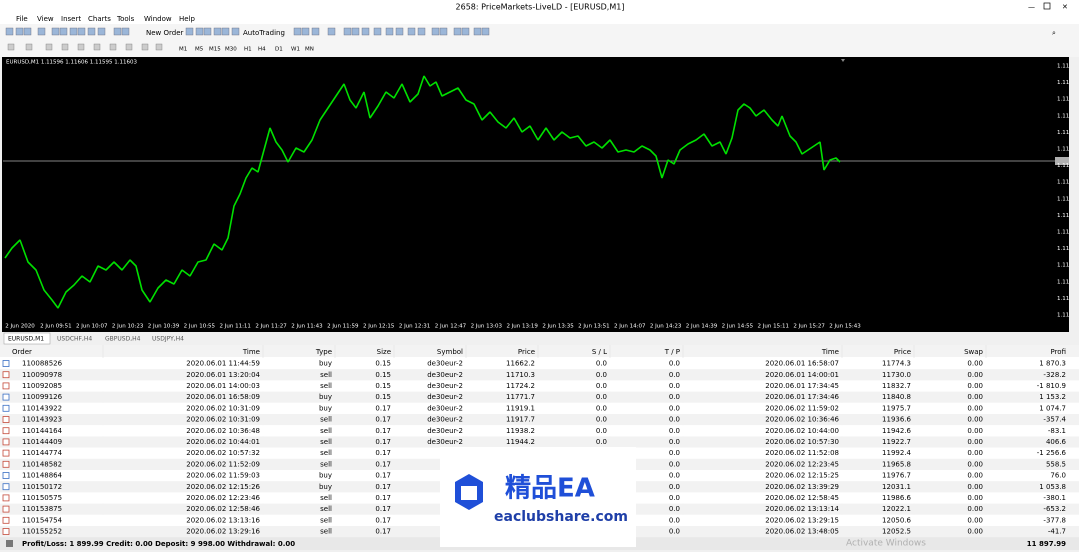 This screenshot has height=552, width=1079. Describe the element at coordinates (248, 50) in the screenshot. I see `timeframe-button: H1` at that location.